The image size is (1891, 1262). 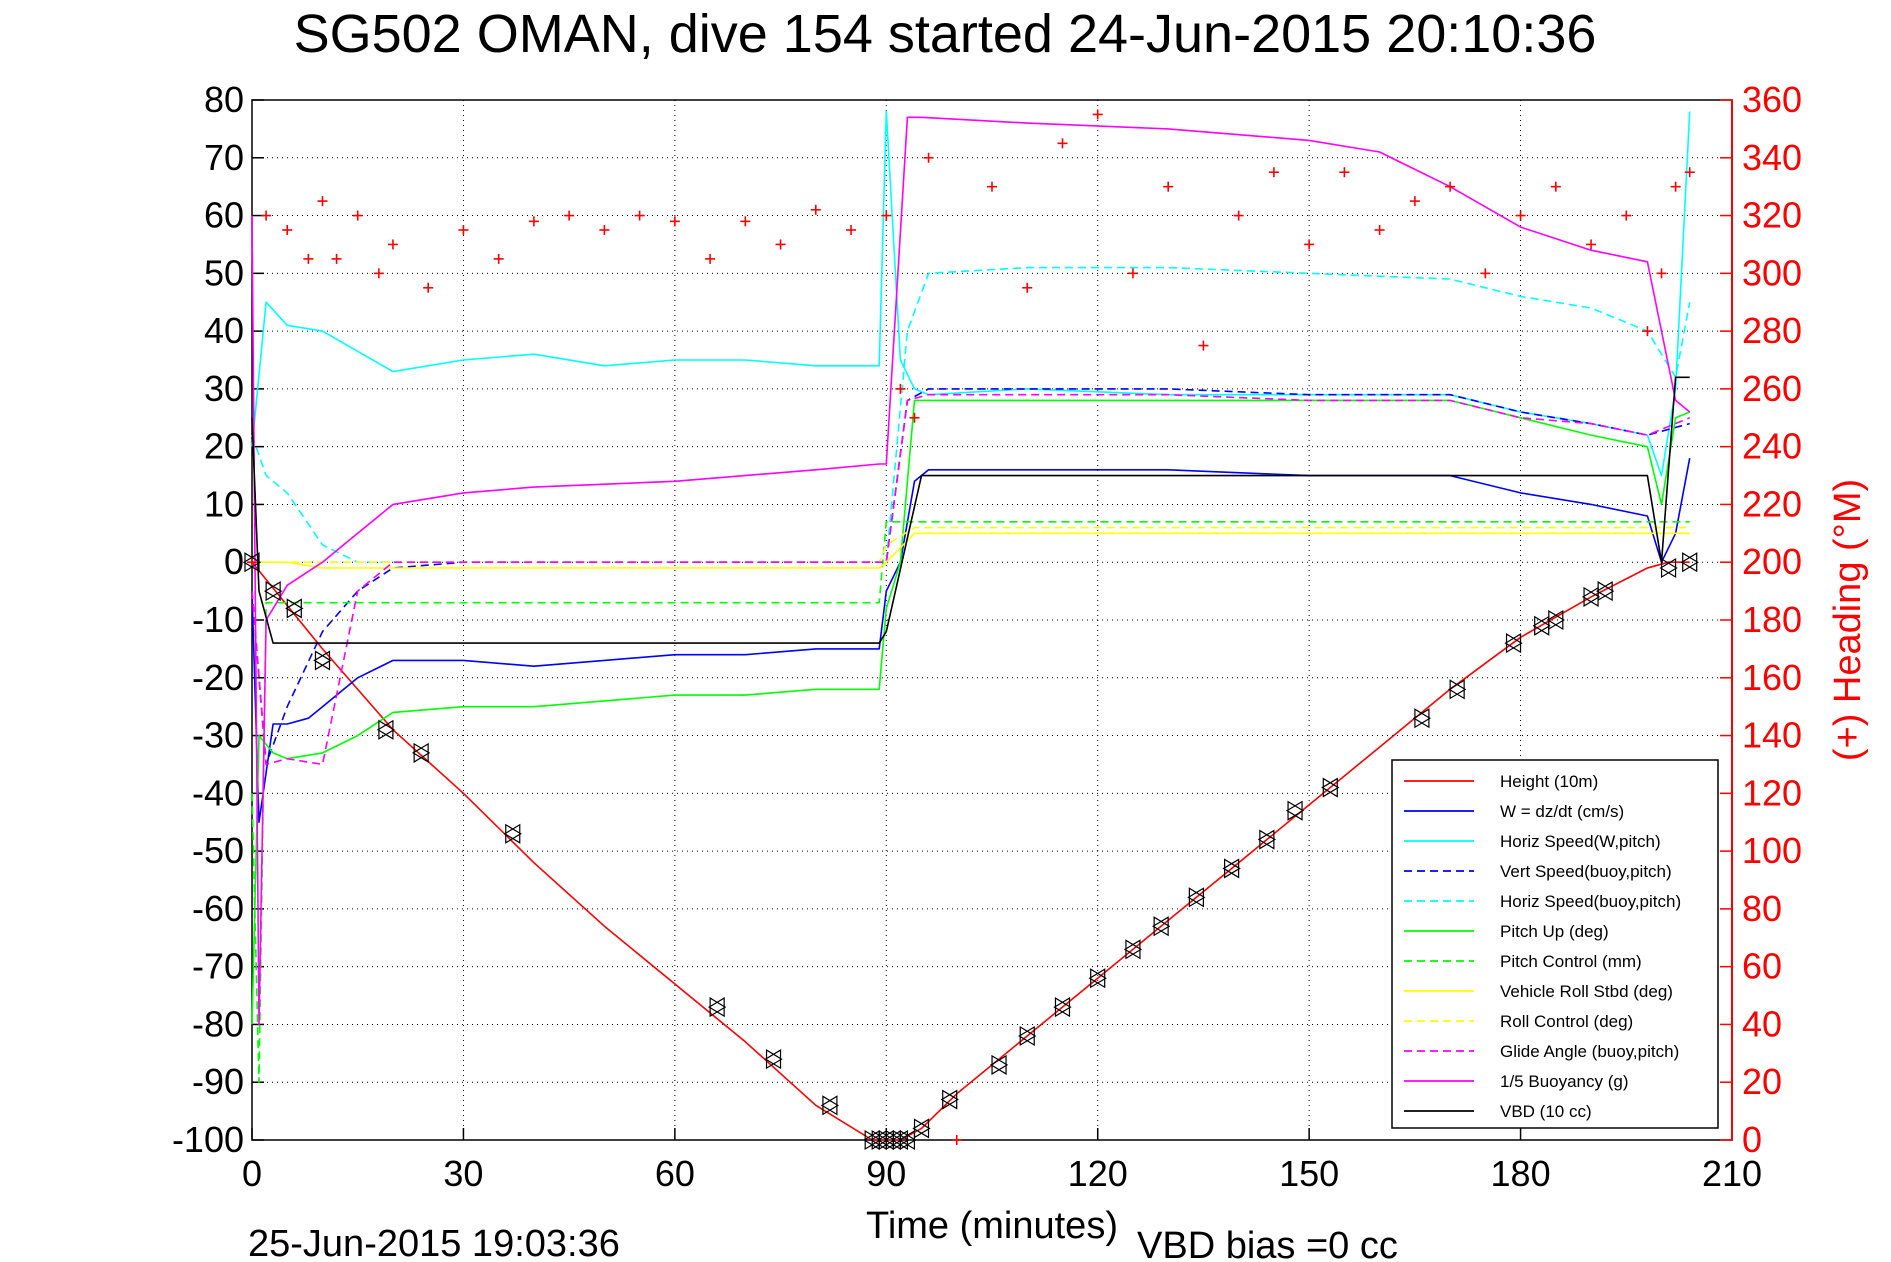 I want to click on footer-vbd-bias: VBD bias =0 cc, so click(x=1267, y=1243).